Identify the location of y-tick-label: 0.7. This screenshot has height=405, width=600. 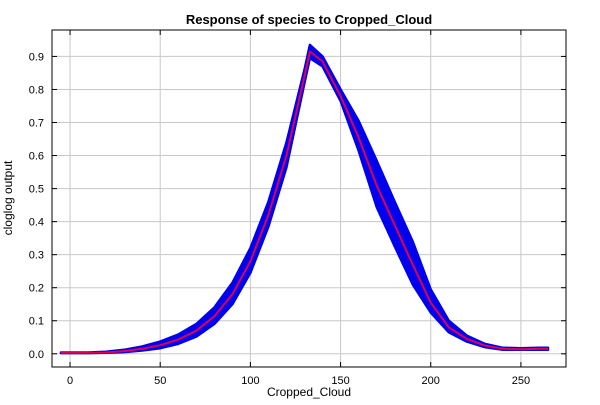
(36, 124).